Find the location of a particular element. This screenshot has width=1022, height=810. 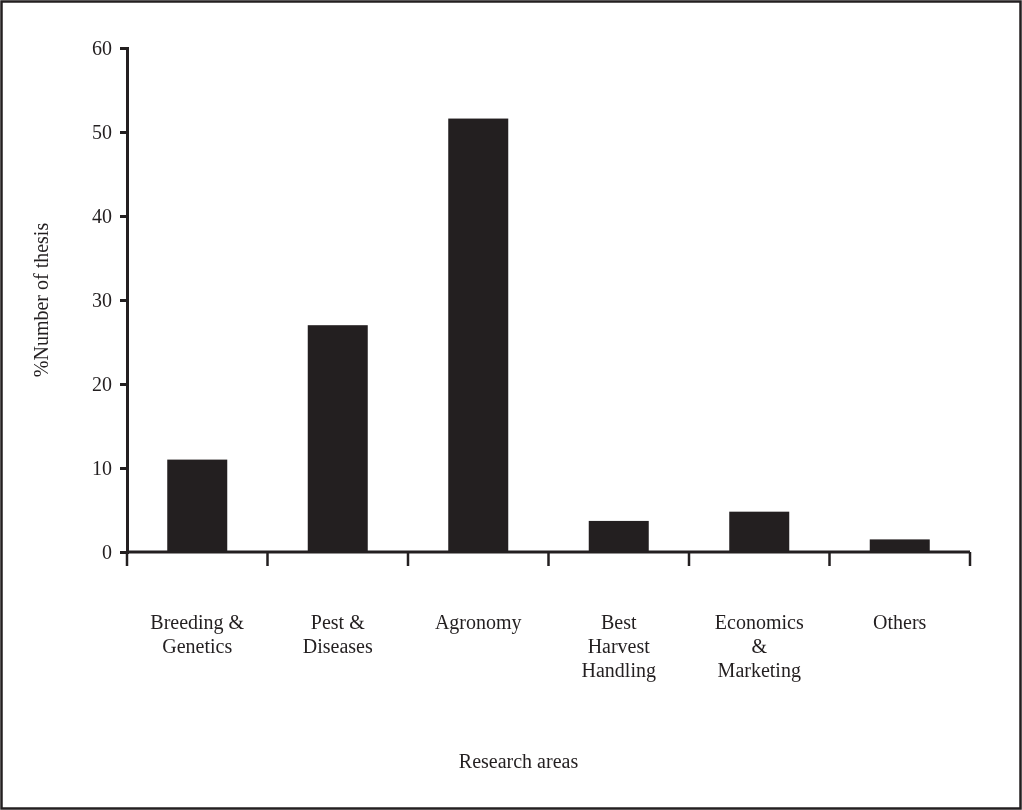

x-tick-label: Breeding & Genetics is located at coordinates (197, 634).